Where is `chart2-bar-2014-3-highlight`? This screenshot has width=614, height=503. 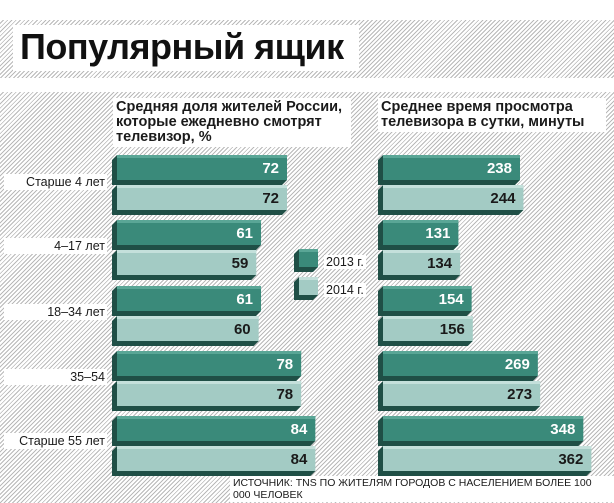
chart2-bar-2014-3-highlight is located at coordinates (462, 382).